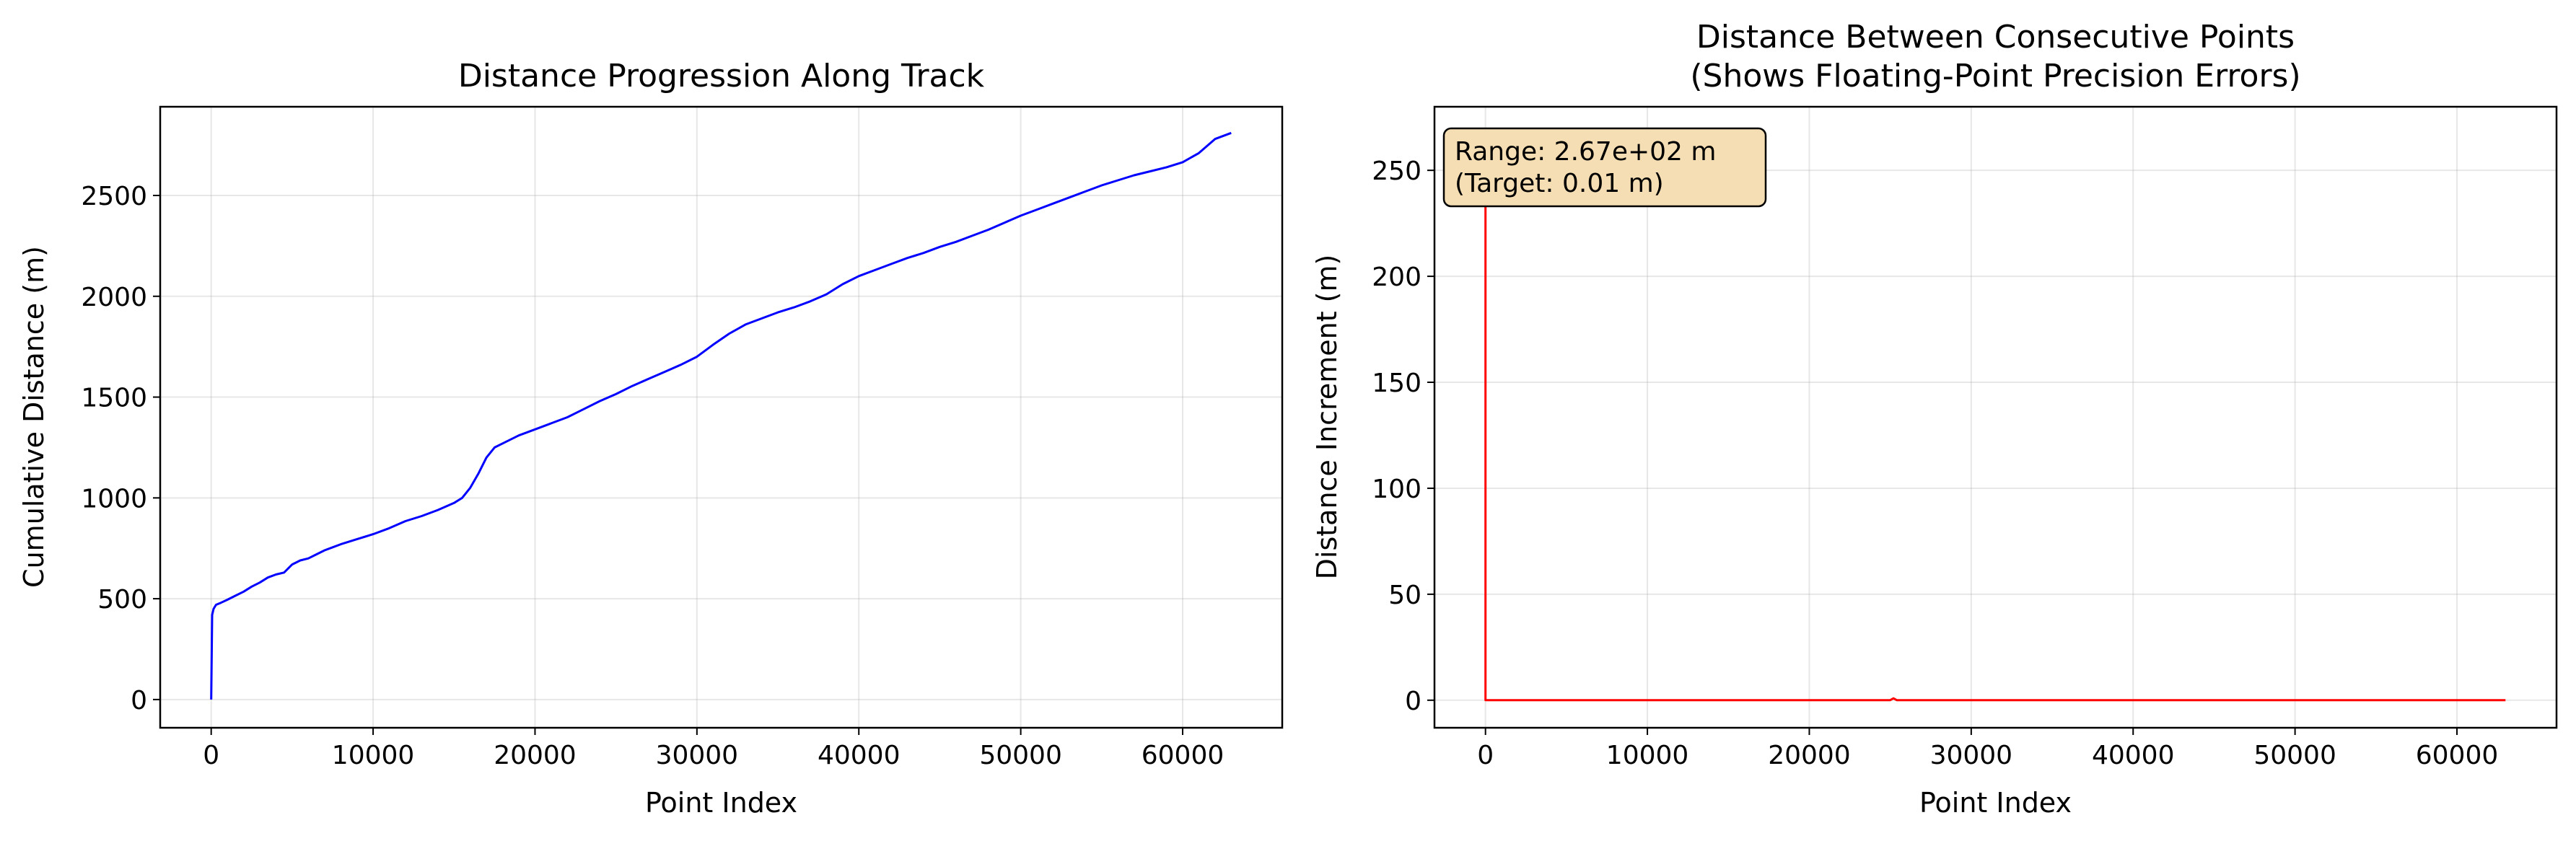 The height and width of the screenshot is (841, 2576). I want to click on right-x-tick-label: 0, so click(1486, 755).